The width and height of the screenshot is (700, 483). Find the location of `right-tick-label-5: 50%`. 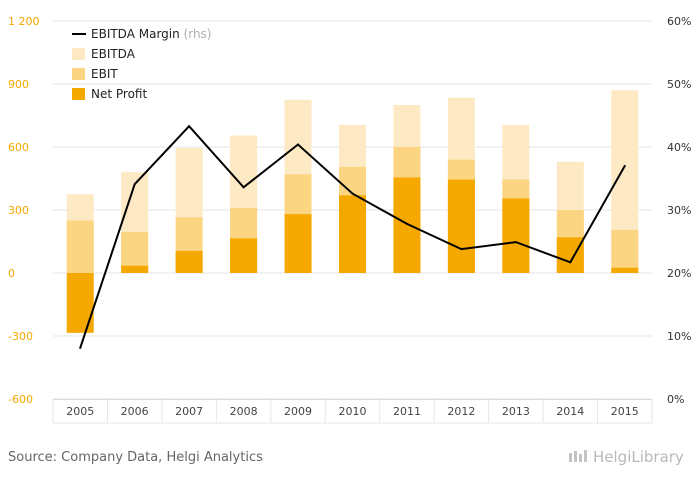

right-tick-label-5: 50% is located at coordinates (679, 84).